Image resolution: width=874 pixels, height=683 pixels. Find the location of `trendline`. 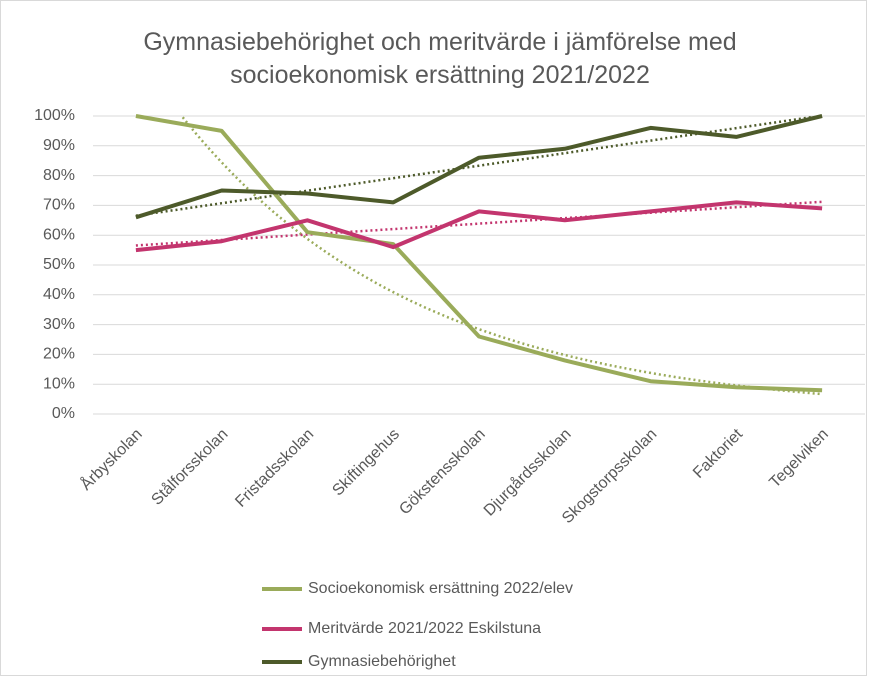

trendline is located at coordinates (479, 166).